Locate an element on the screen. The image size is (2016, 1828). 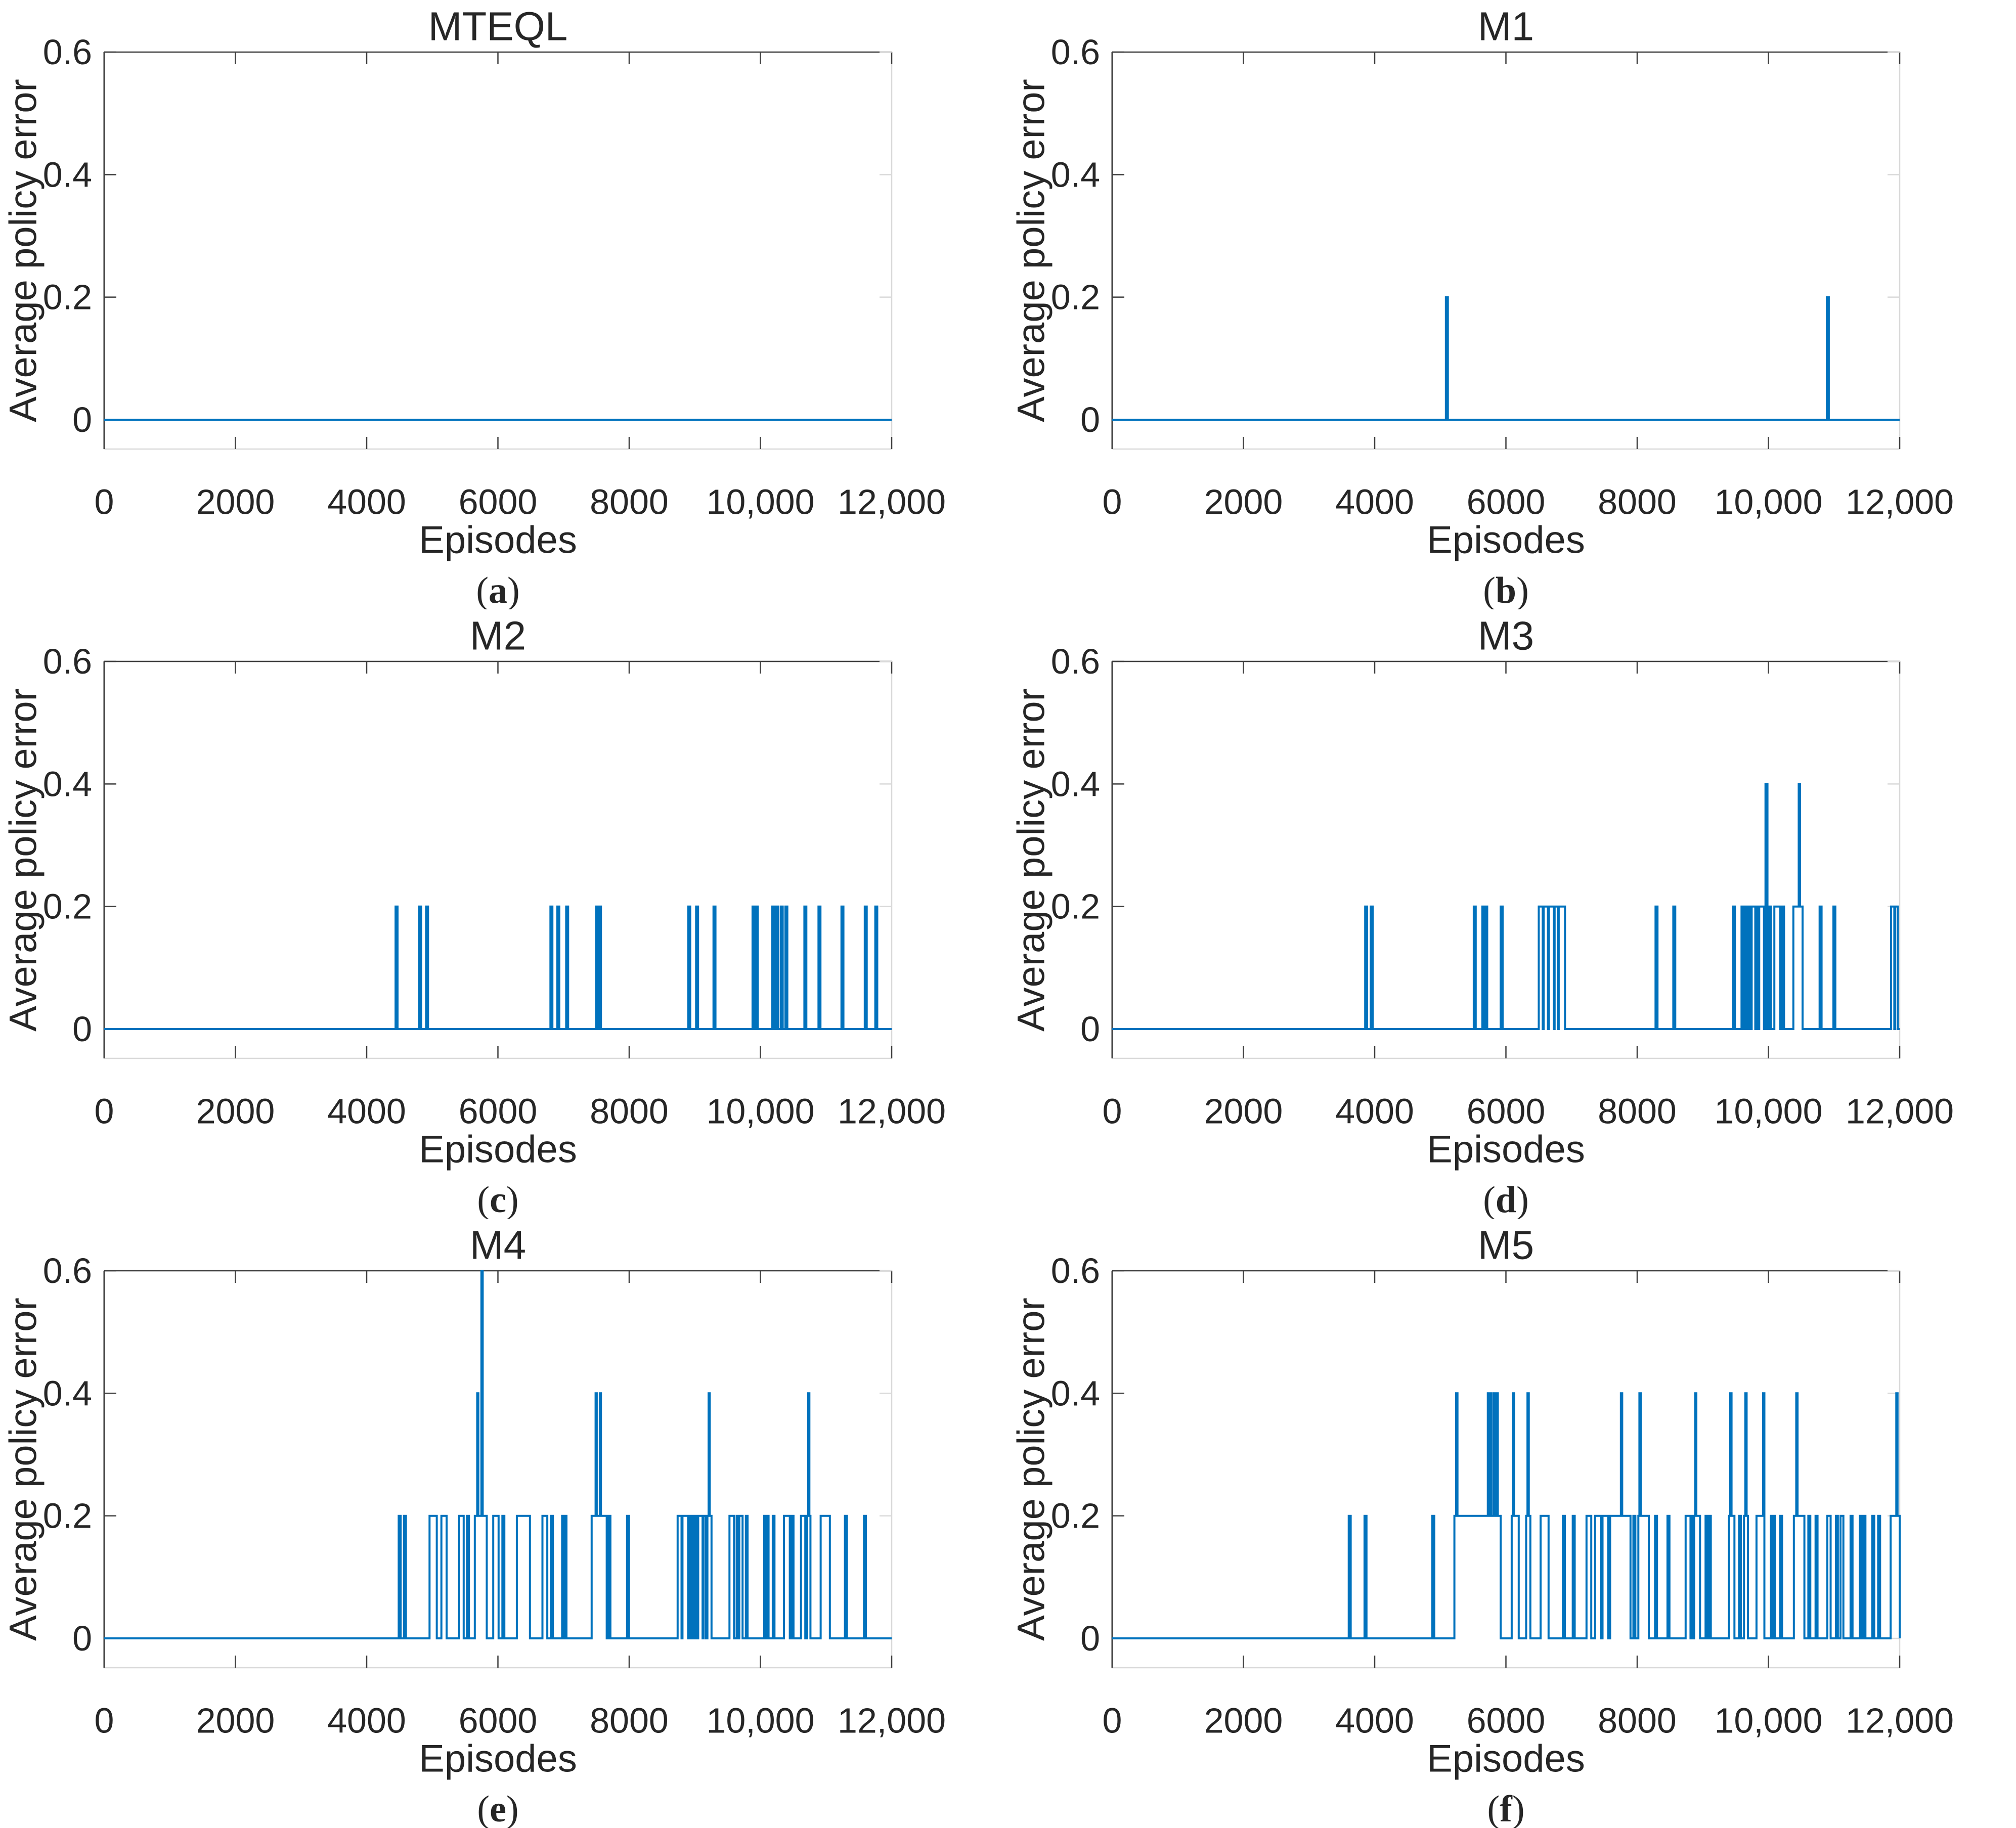
panel-title: M3 is located at coordinates (1506, 635).